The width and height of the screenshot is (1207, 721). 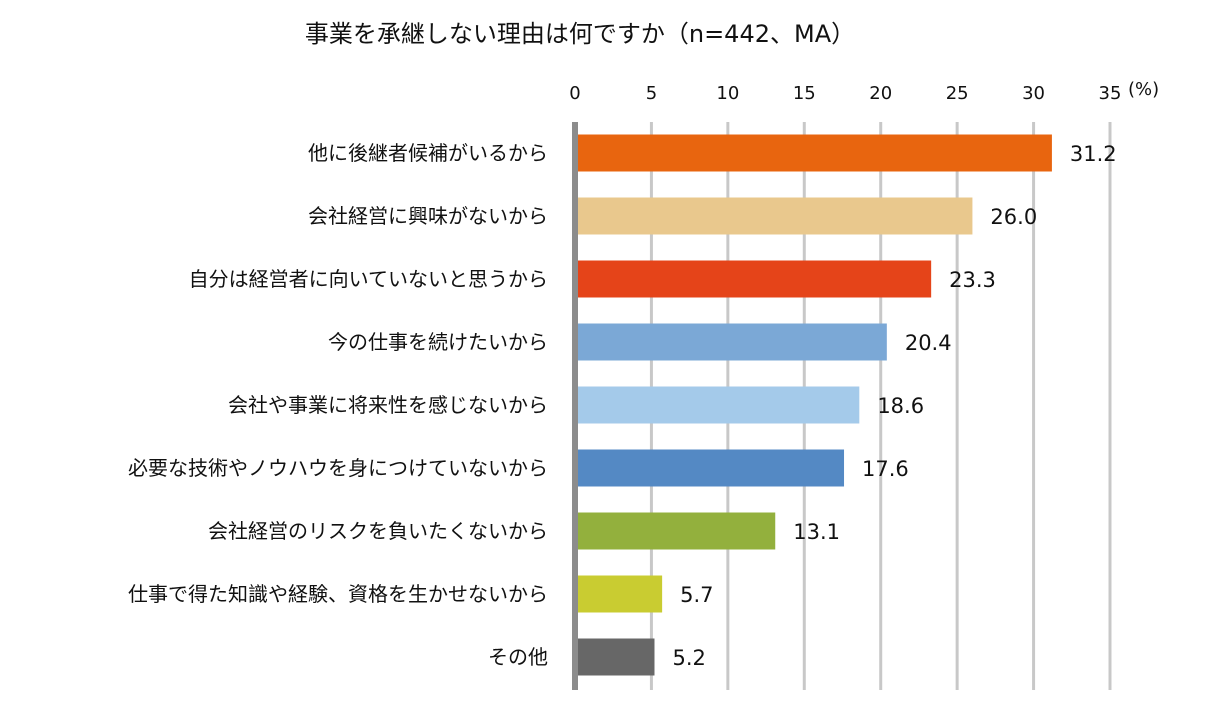 What do you see at coordinates (1110, 93) in the screenshot?
I see `x-tick-label: 35` at bounding box center [1110, 93].